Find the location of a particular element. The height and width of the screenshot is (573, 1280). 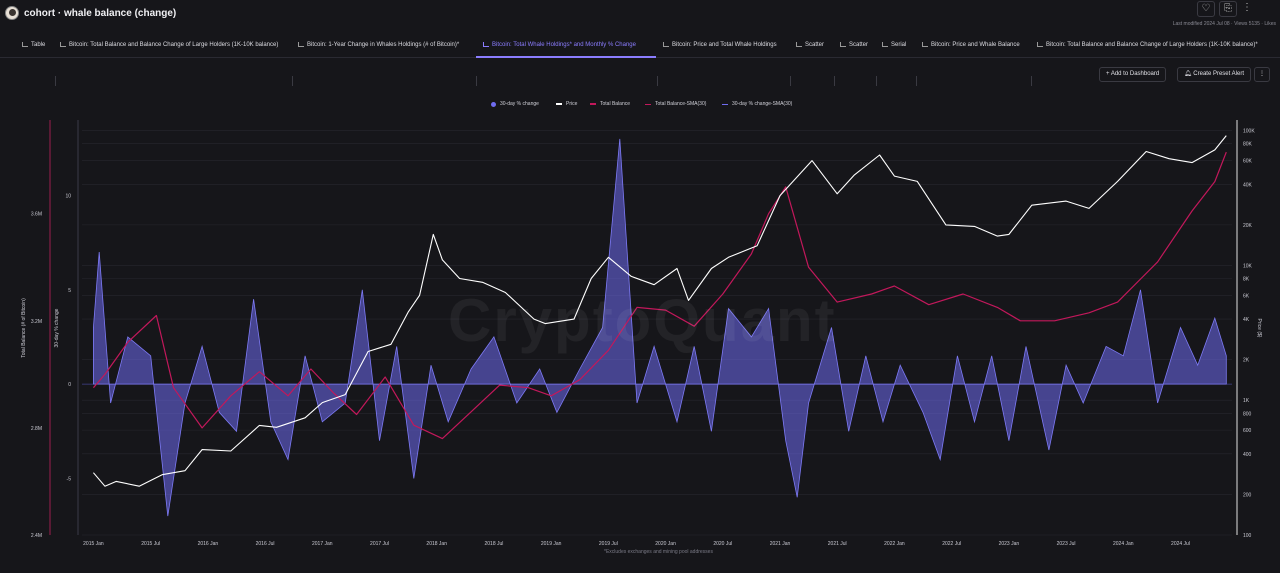

price-tick-label: 60K is located at coordinates (1248, 162).